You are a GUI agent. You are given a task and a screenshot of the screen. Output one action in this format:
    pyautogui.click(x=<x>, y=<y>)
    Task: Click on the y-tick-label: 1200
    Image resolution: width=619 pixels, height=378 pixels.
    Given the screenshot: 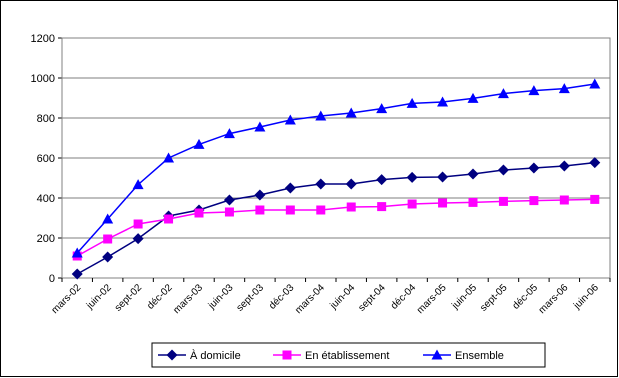 What is the action you would take?
    pyautogui.click(x=43, y=39)
    